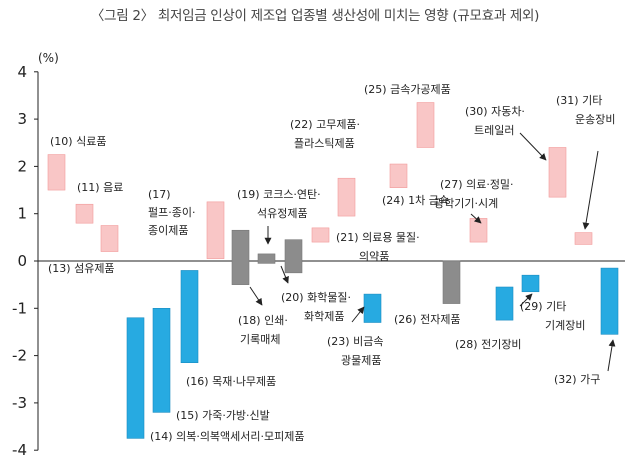 The width and height of the screenshot is (630, 459). What do you see at coordinates (316, 297) in the screenshot?
I see `bar-label-20: (20) 화학물질·` at bounding box center [316, 297].